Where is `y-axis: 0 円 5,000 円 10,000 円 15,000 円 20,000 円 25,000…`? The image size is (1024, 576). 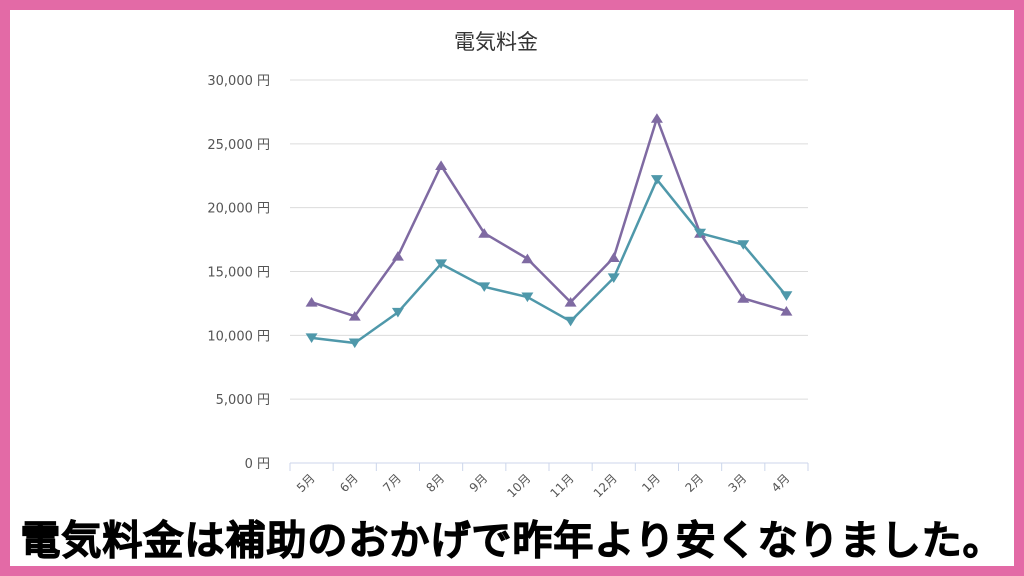
y-axis: 0 円 5,000 円 10,000 円 15,000 円 20,000 円 25,000… is located at coordinates (238, 273).